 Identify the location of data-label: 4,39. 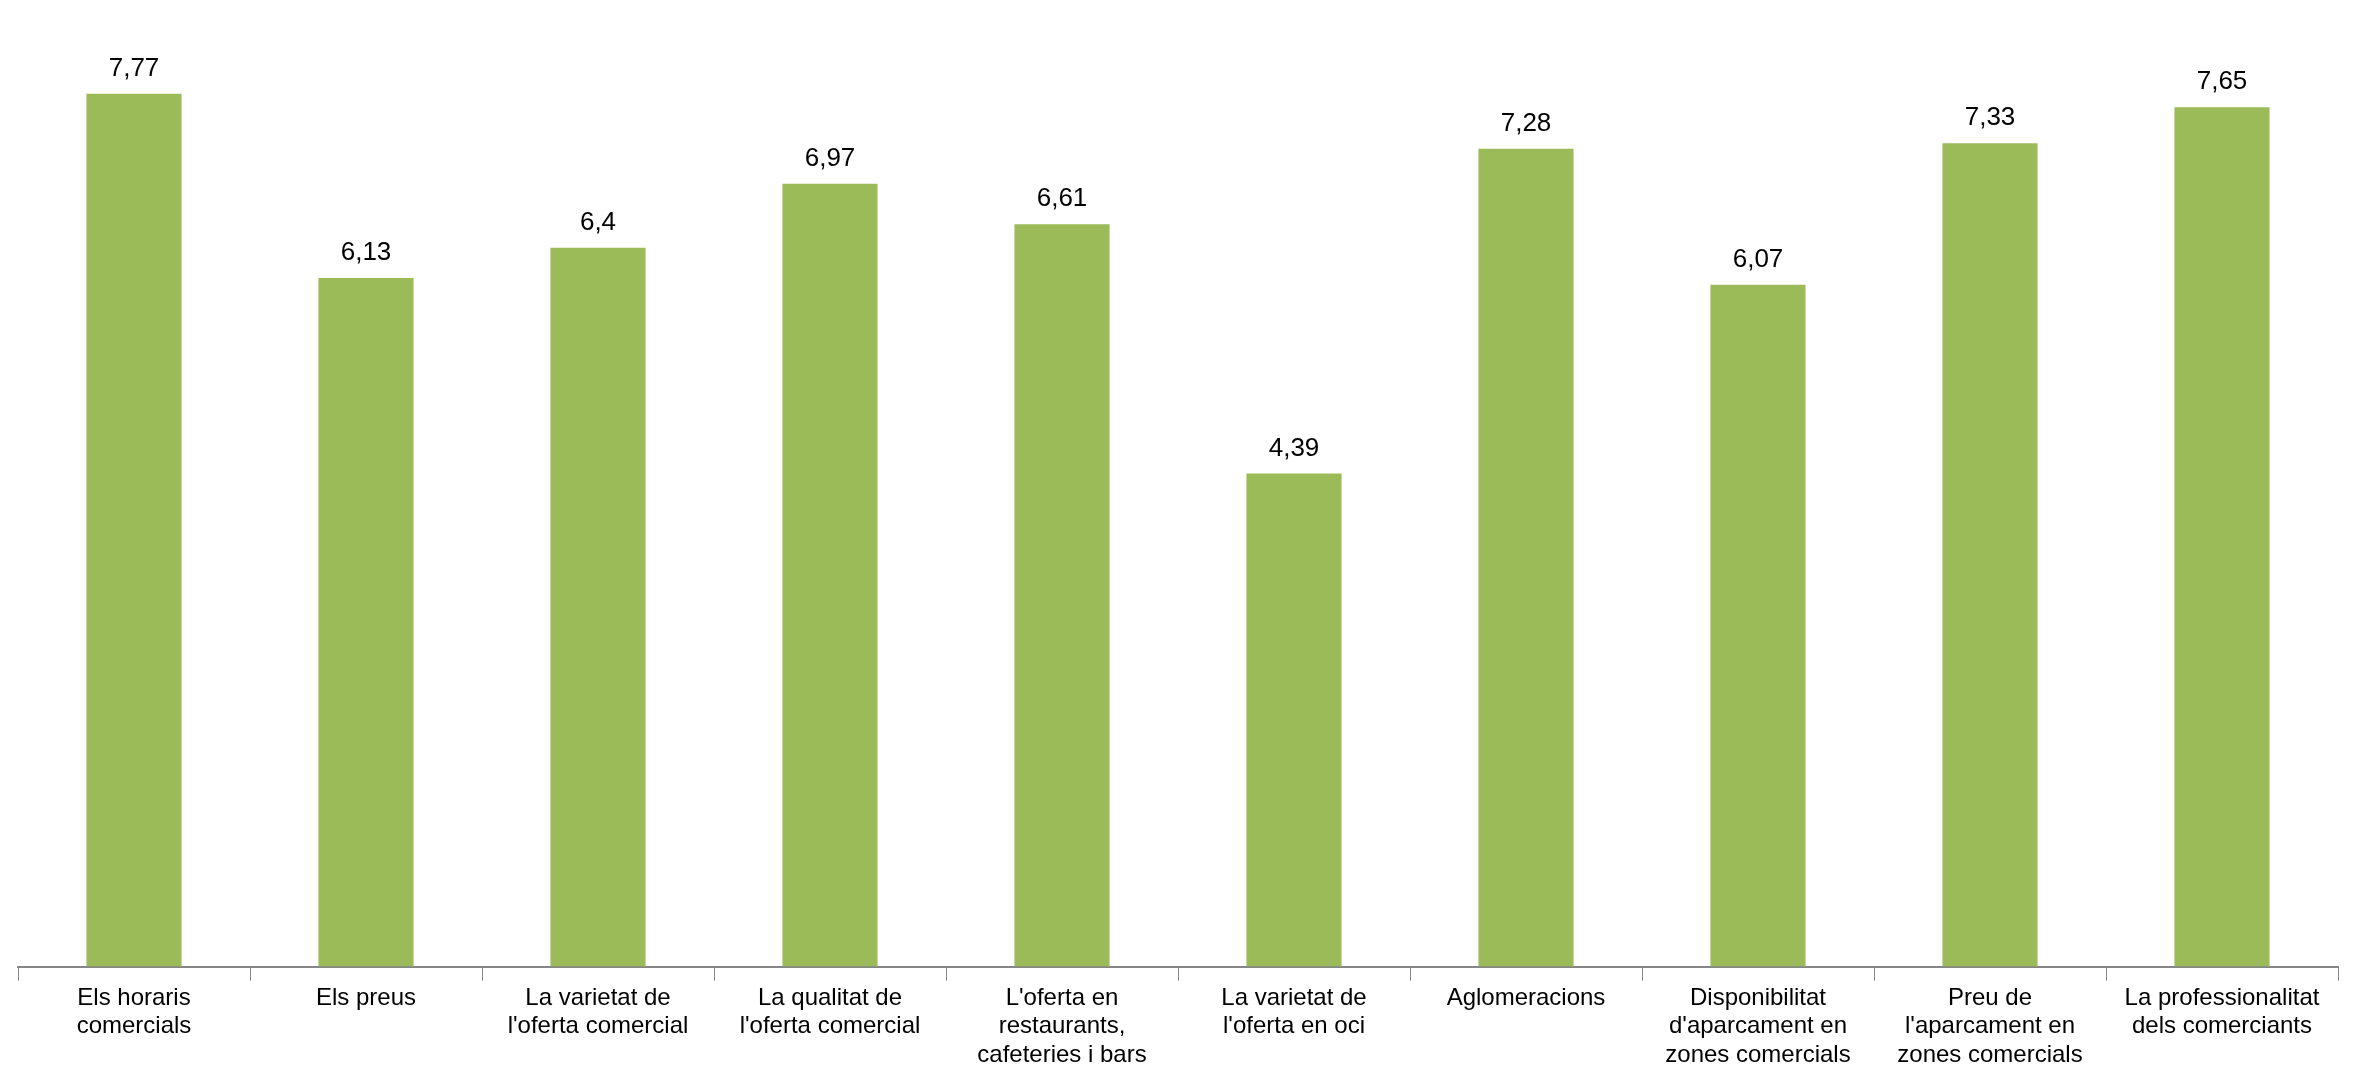
(1294, 446).